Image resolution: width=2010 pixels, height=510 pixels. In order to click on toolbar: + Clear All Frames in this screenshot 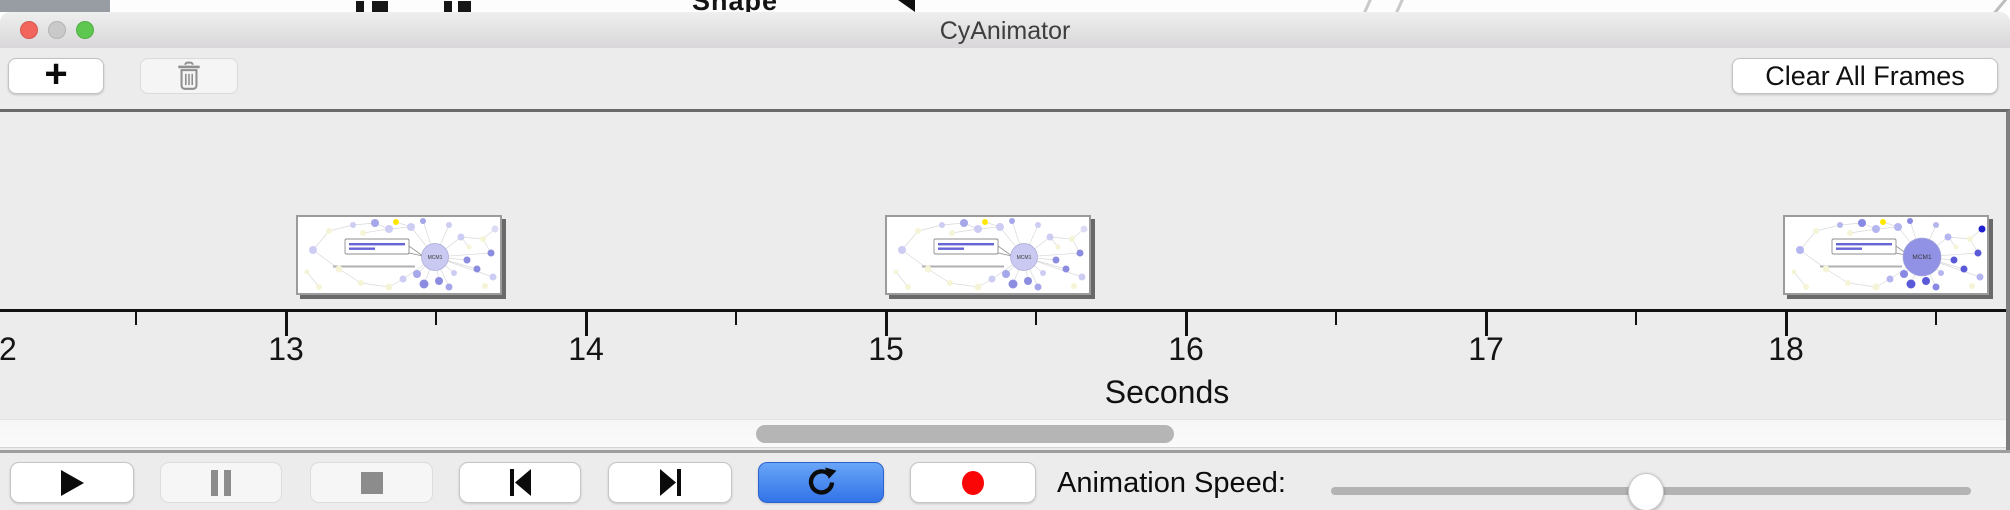, I will do `click(1005, 78)`.